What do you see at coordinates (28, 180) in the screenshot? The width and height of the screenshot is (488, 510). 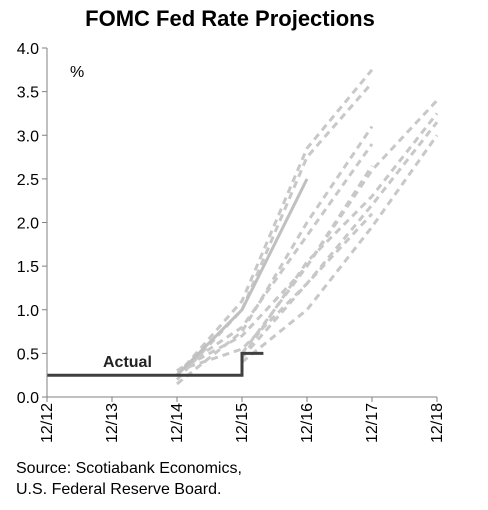 I see `y-tick-label-5: 2.5` at bounding box center [28, 180].